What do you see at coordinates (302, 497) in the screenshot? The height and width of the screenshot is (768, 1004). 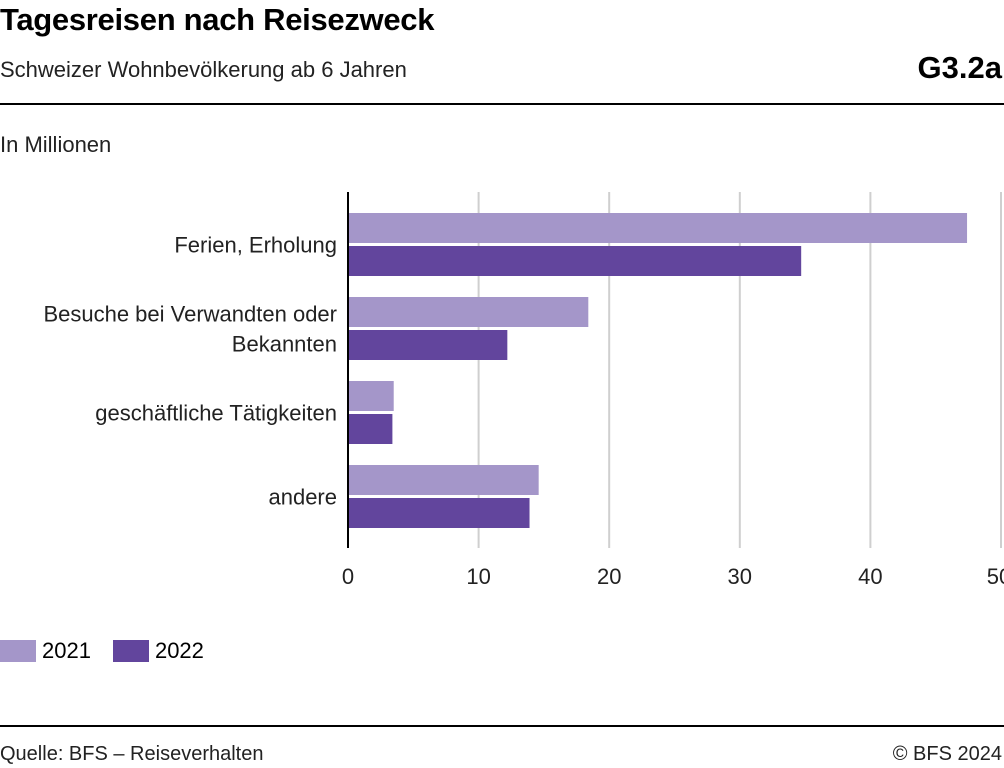 I see `category-label: andere` at bounding box center [302, 497].